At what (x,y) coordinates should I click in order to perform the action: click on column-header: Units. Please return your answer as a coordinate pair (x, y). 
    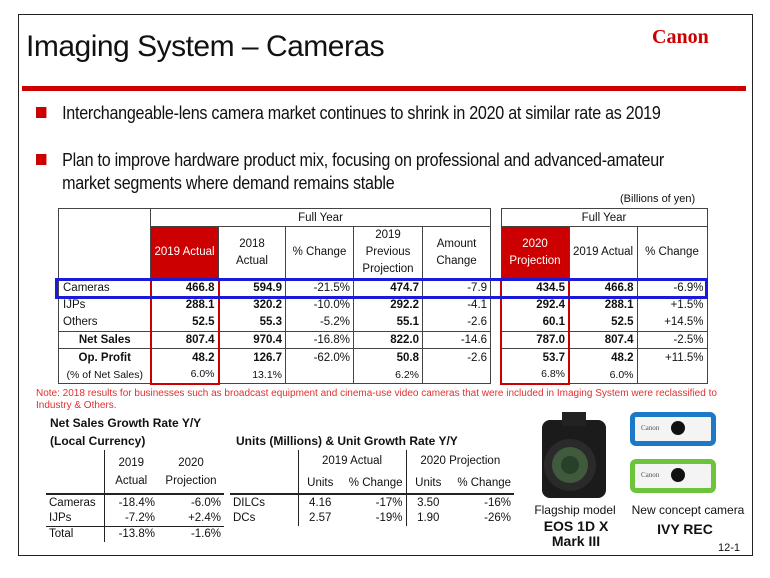
    Looking at the image, I should click on (319, 483).